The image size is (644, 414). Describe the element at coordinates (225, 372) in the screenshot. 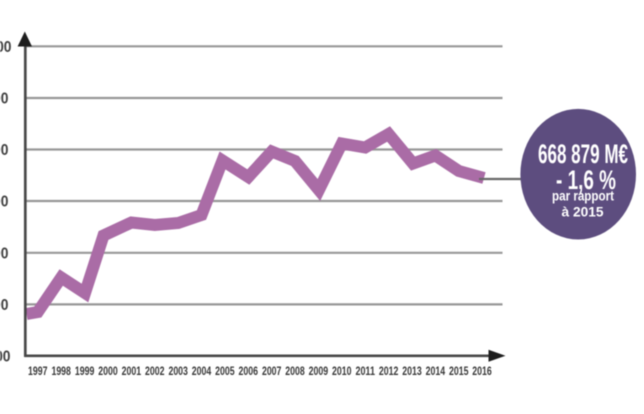

I see `svg-text: 2005` at that location.